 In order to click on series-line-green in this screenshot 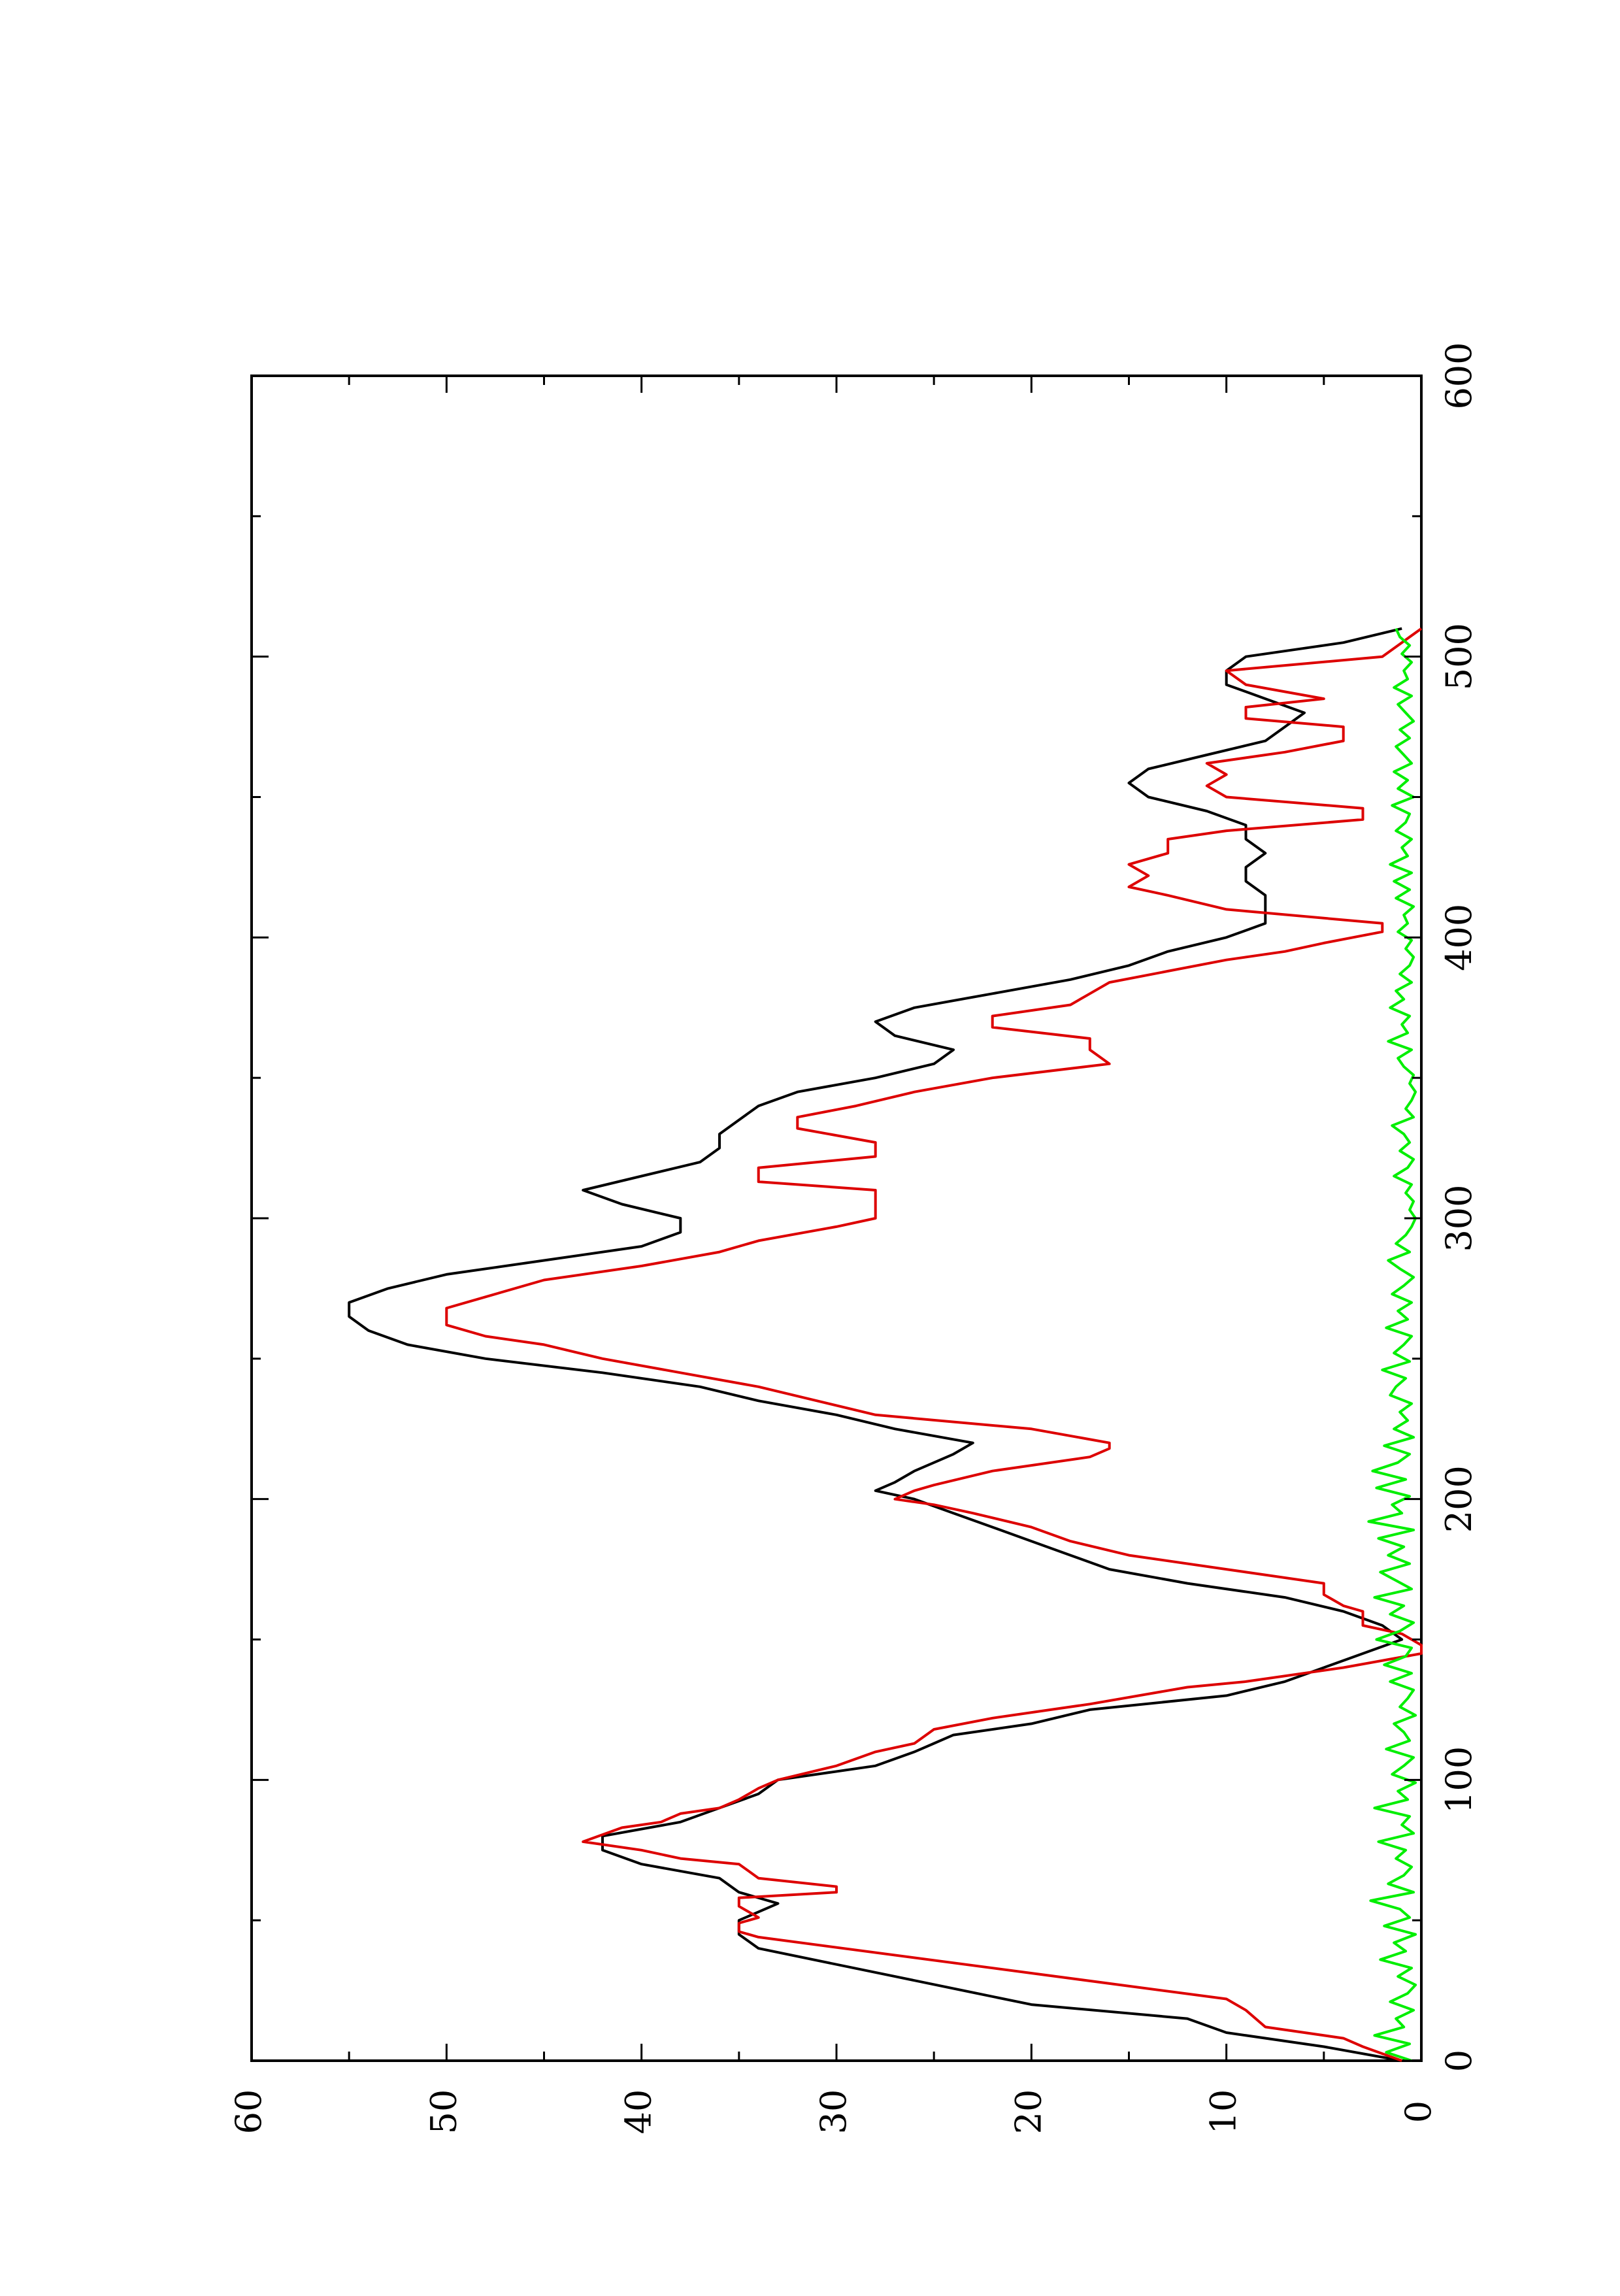, I will do `click(1392, 1344)`.